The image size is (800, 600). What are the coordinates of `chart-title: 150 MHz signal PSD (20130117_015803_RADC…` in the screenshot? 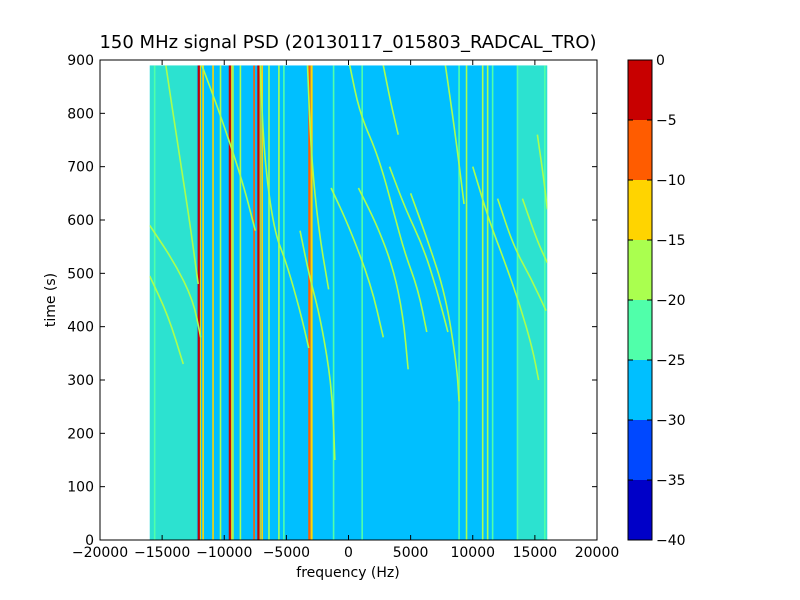 It's located at (347, 42).